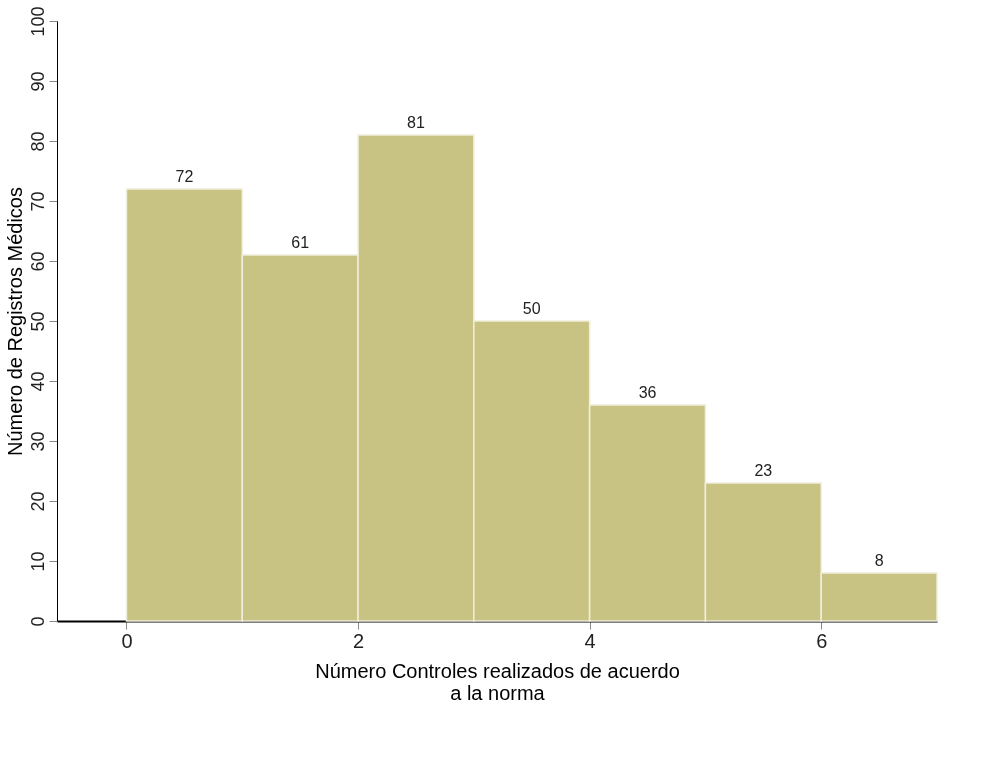 The image size is (1005, 763). Describe the element at coordinates (127, 640) in the screenshot. I see `x-tick-label: 0` at that location.